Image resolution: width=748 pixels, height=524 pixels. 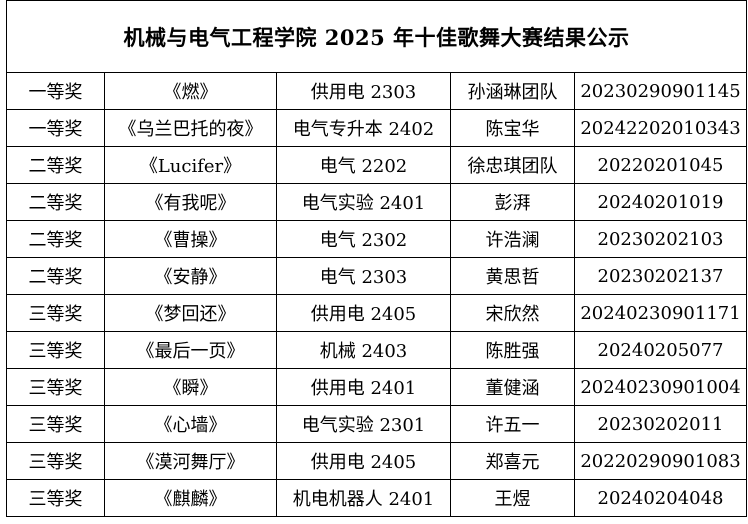 I want to click on table-row: 三等奖 《心墙》 电气实验 2301 许五一 20230202011, so click(x=377, y=424).